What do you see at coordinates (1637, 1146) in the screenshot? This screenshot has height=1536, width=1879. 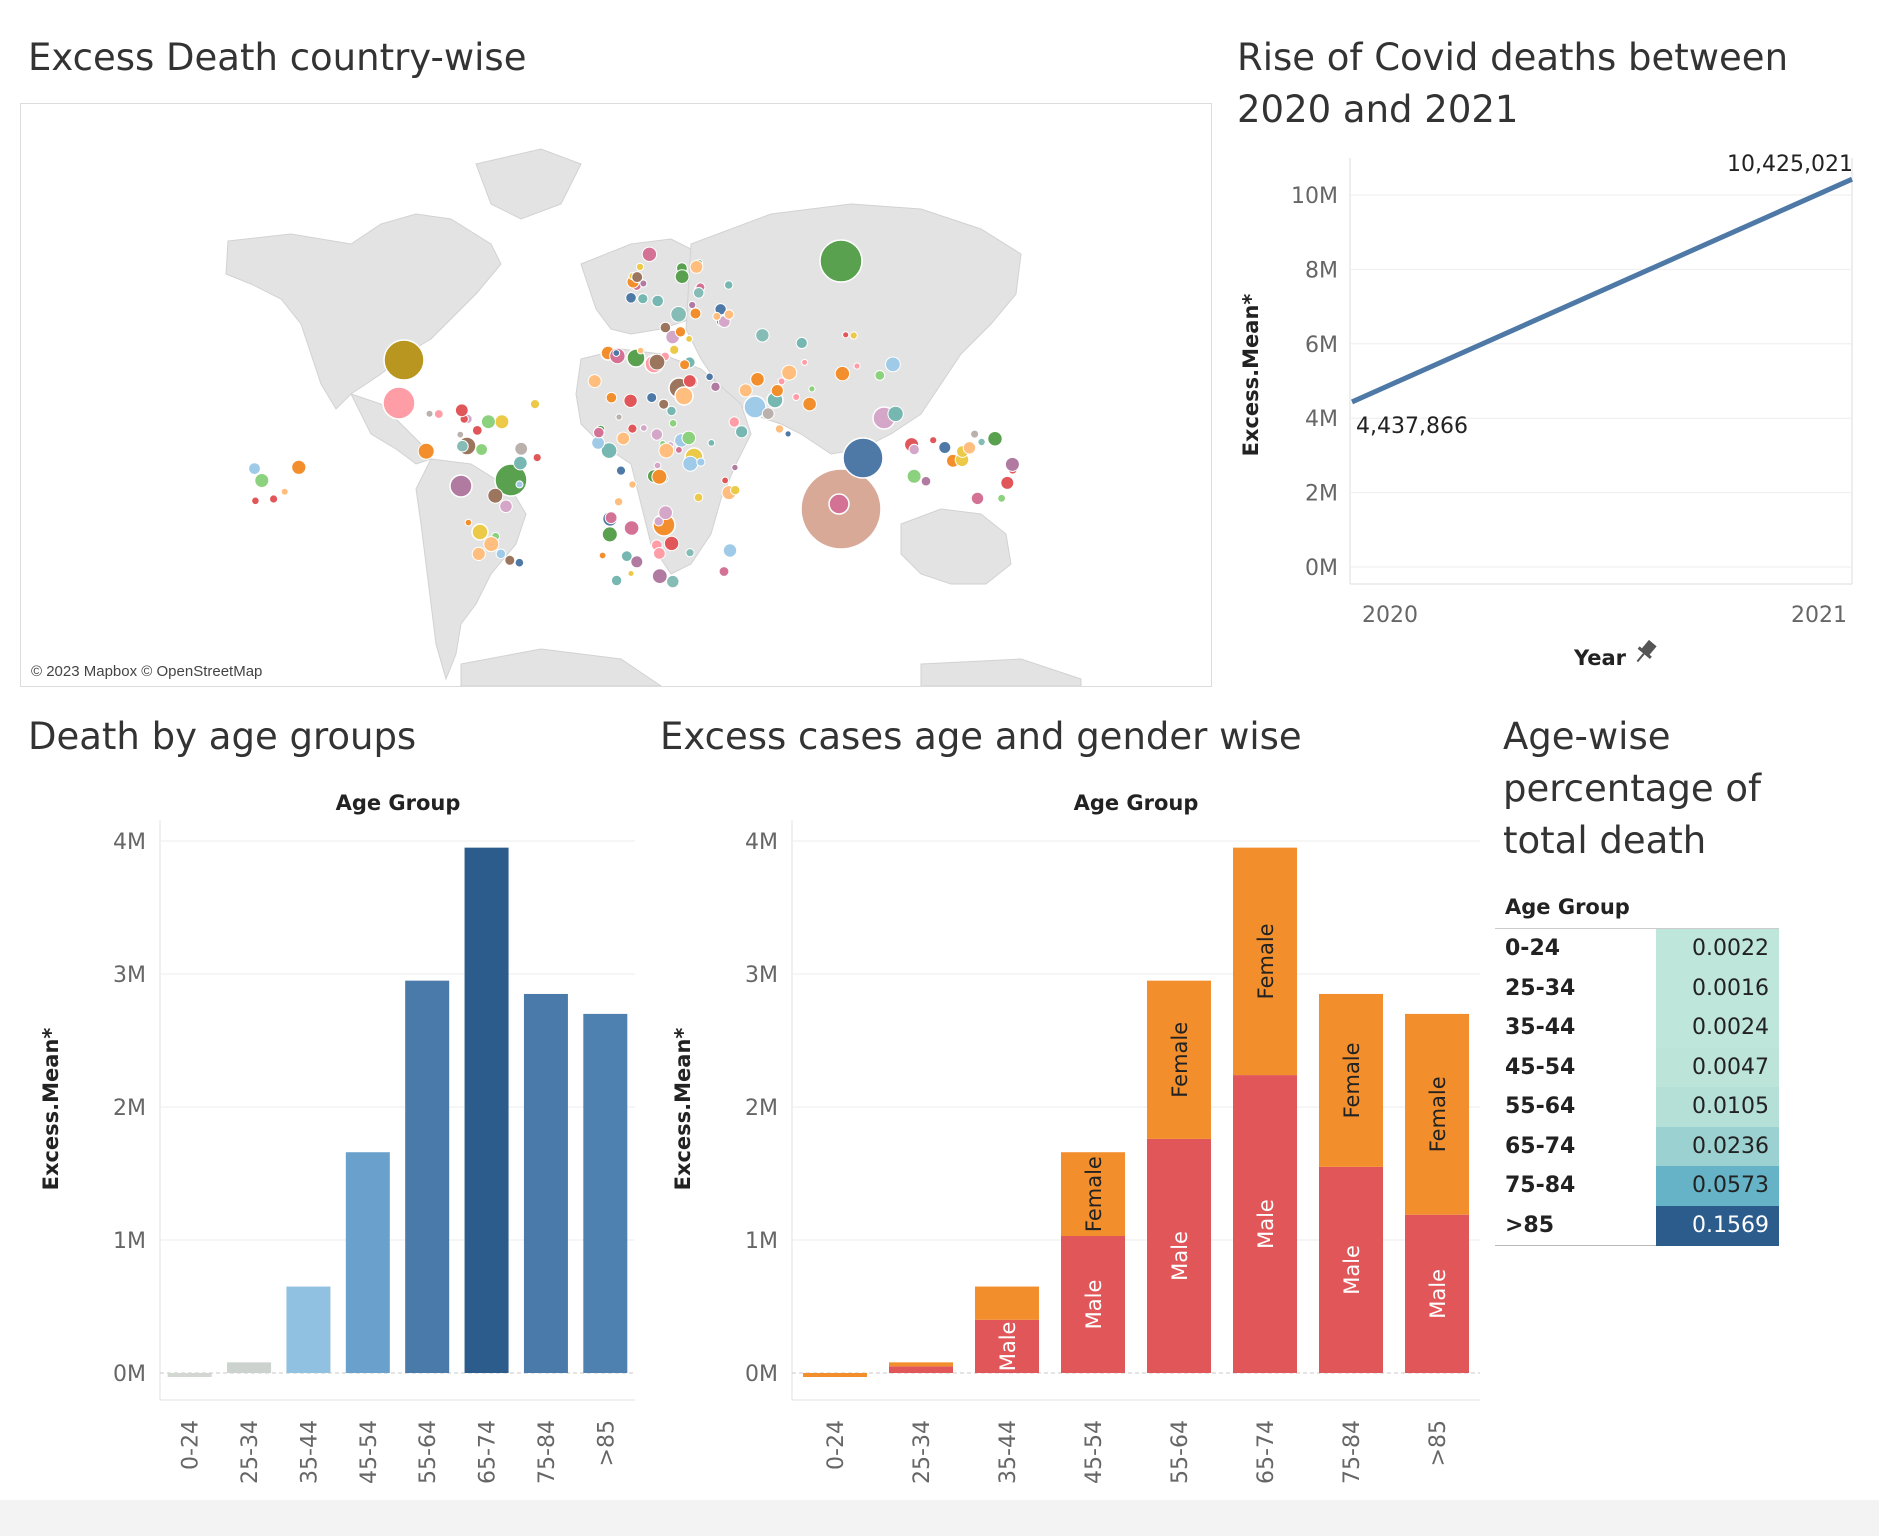 I see `table-row: 65-74 0.0236` at bounding box center [1637, 1146].